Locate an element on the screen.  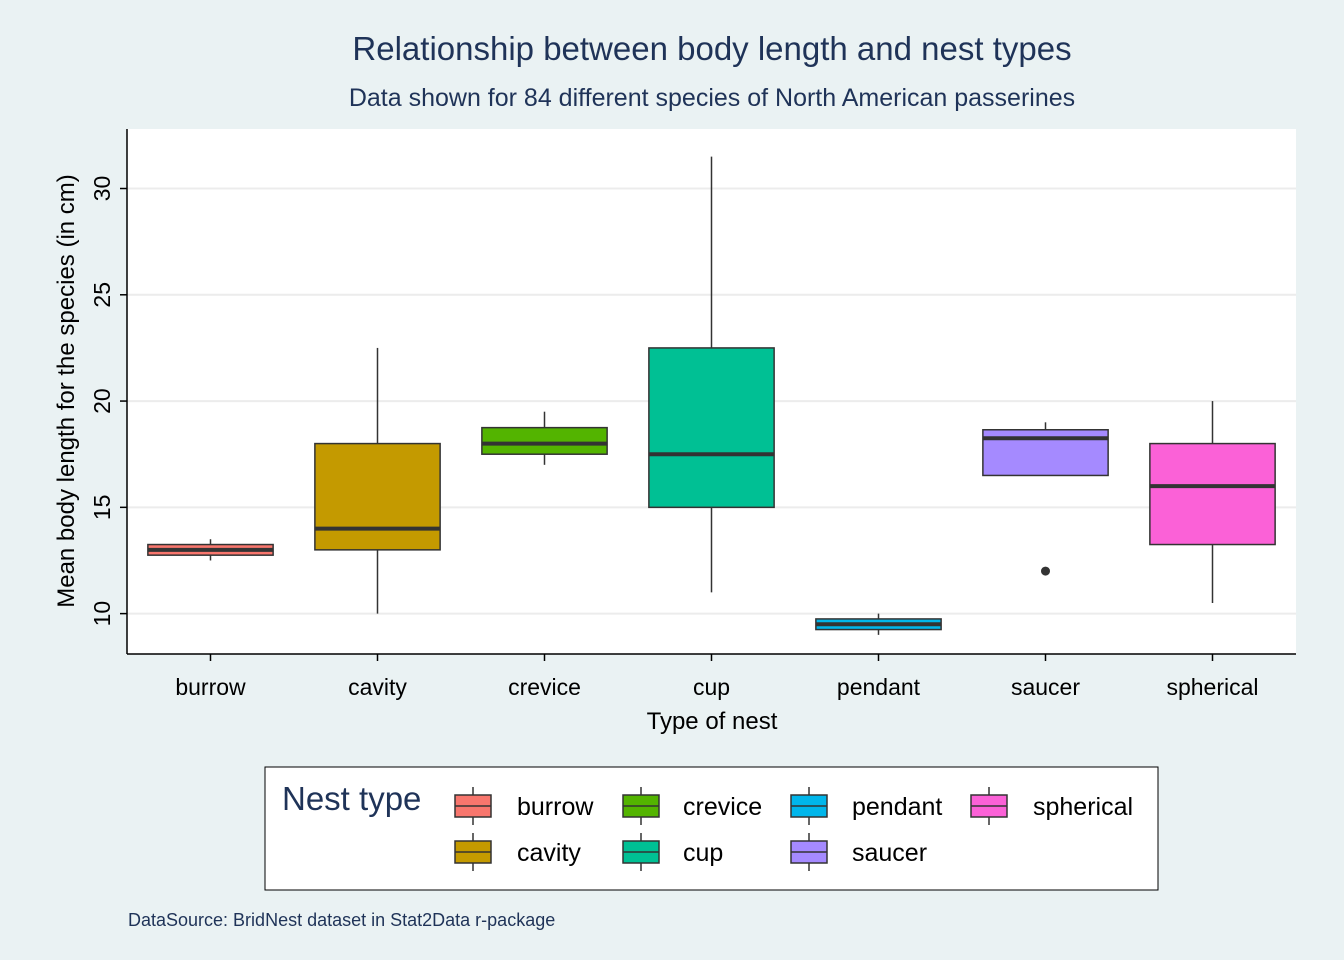
box-crevice is located at coordinates (544, 438).